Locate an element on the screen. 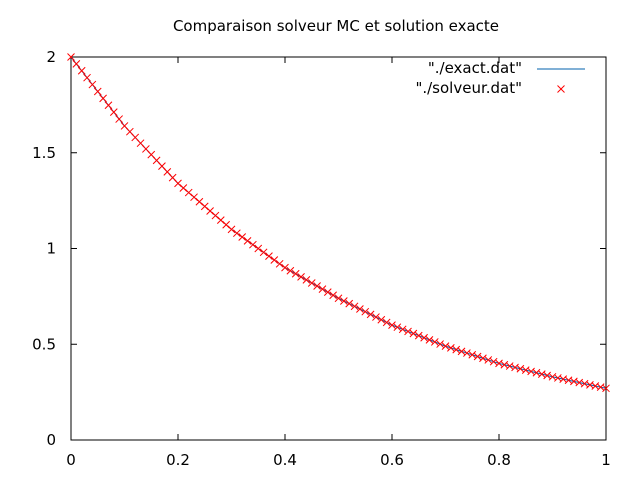 The height and width of the screenshot is (480, 640). y-tick-label: 1.5 is located at coordinates (44, 153).